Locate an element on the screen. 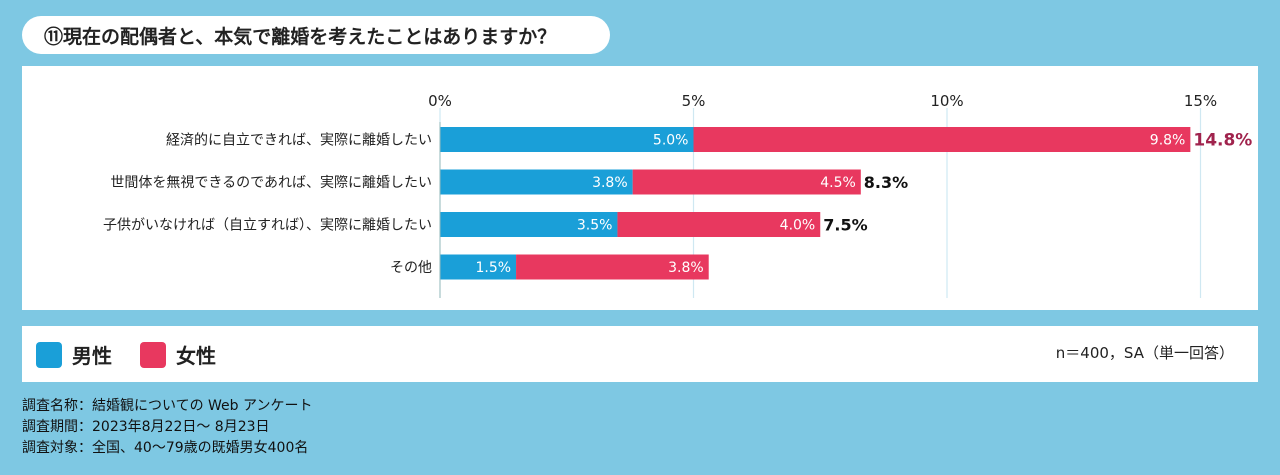 The height and width of the screenshot is (475, 1280). data-label-female: 3.8% is located at coordinates (686, 268).